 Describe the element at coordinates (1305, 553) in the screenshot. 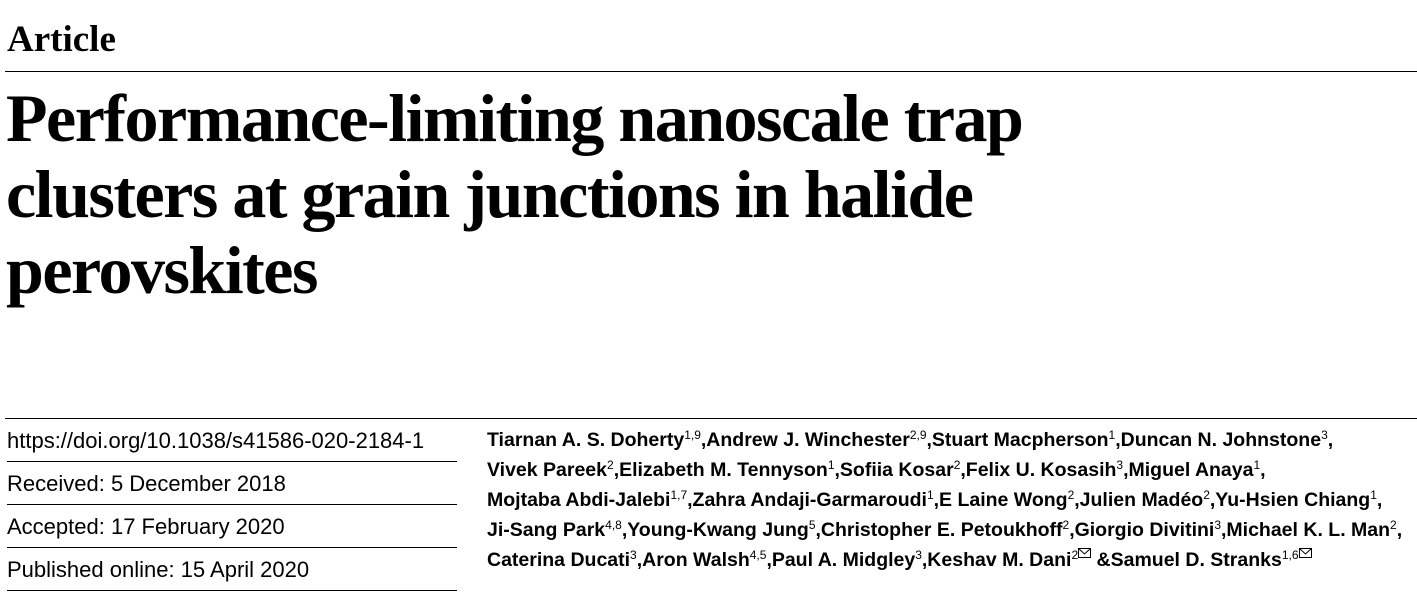

I see `mail-icon` at that location.